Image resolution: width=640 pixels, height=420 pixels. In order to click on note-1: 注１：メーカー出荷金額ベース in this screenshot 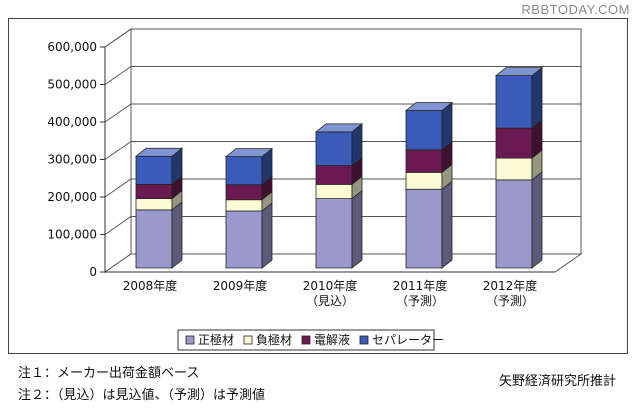, I will do `click(109, 373)`.